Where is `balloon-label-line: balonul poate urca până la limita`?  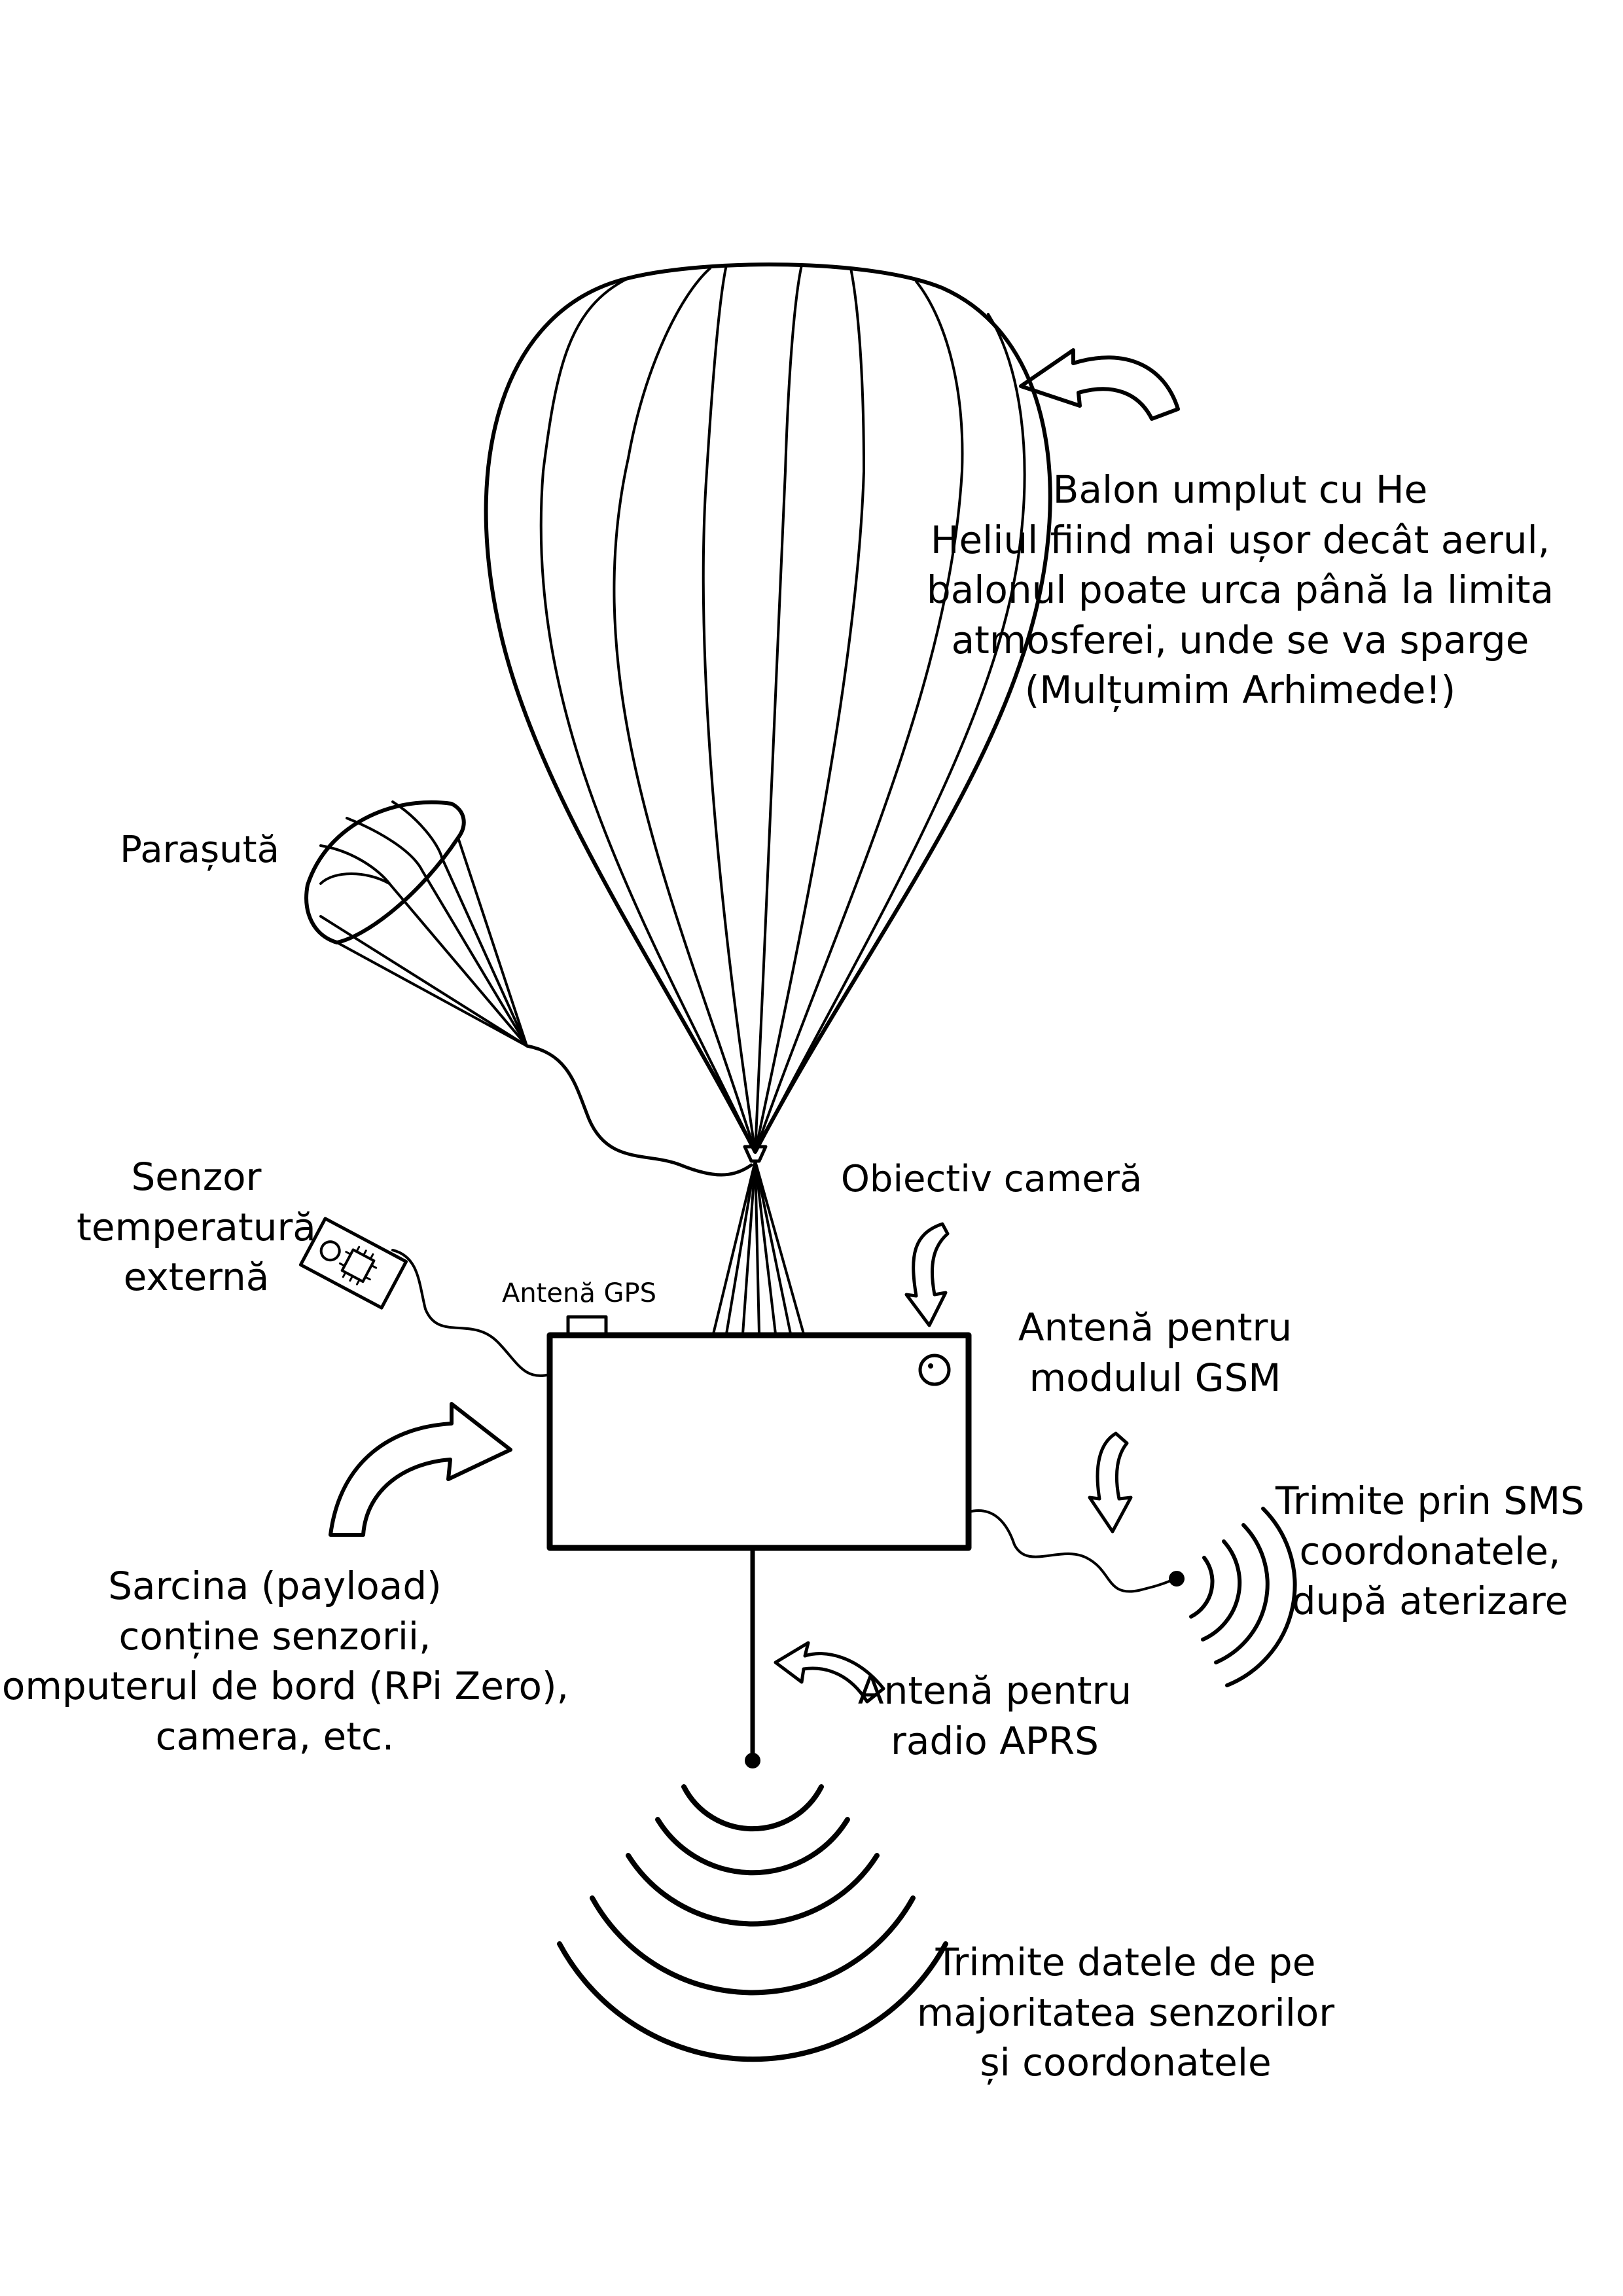 balloon-label-line: balonul poate urca până la limita is located at coordinates (1240, 590).